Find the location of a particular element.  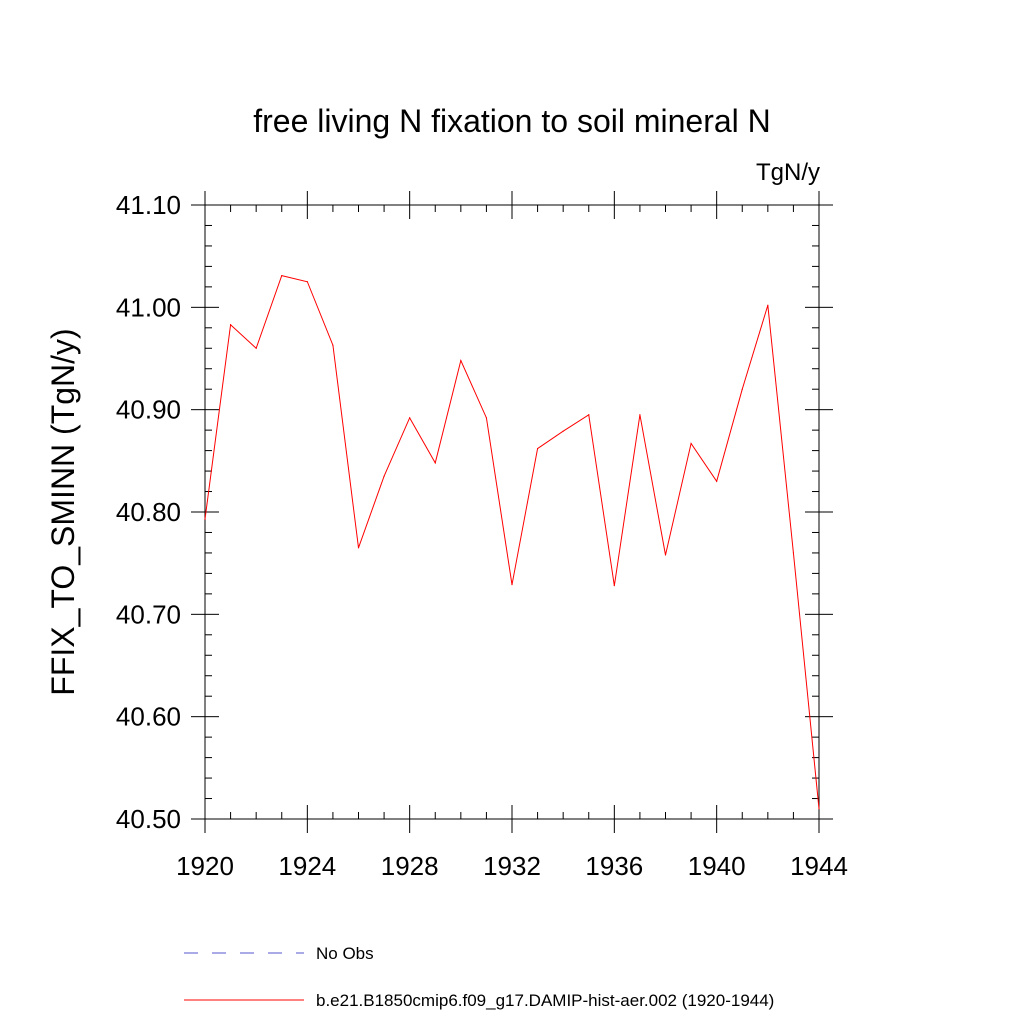

x-tick-label: 1932 is located at coordinates (512, 866).